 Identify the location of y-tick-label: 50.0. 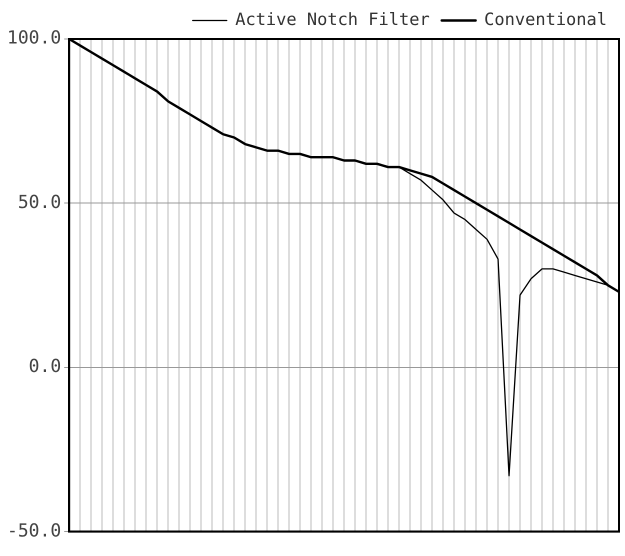
(40, 202).